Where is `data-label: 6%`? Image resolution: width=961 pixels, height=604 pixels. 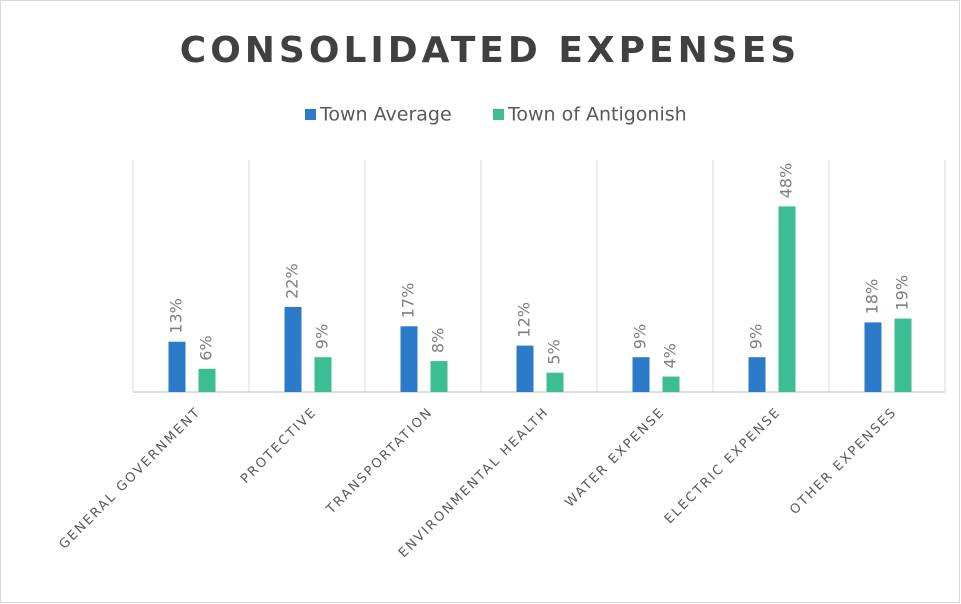
data-label: 6% is located at coordinates (206, 347).